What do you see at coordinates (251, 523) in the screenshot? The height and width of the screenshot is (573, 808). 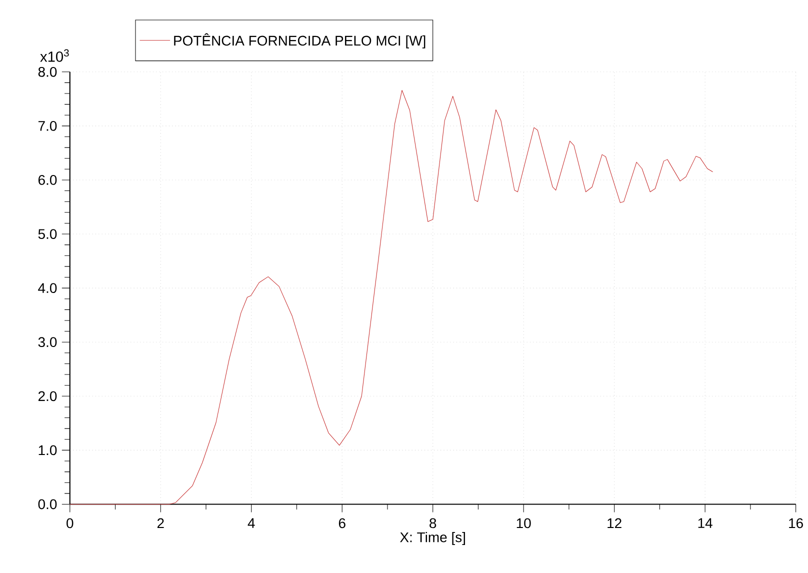 I see `x-tick-label: 4` at bounding box center [251, 523].